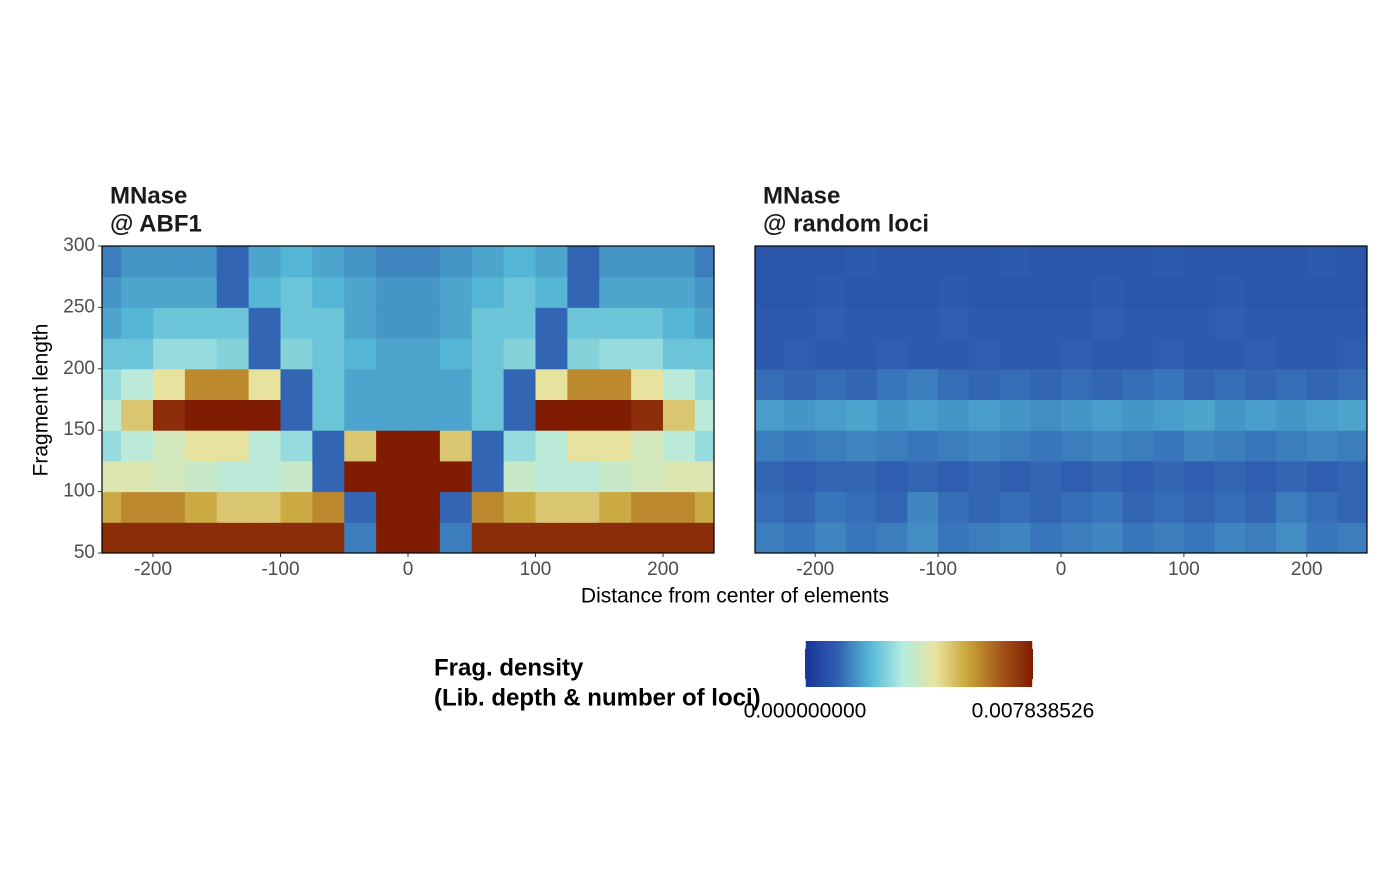  Describe the element at coordinates (815, 569) in the screenshot. I see `x-tick-label: -200` at that location.